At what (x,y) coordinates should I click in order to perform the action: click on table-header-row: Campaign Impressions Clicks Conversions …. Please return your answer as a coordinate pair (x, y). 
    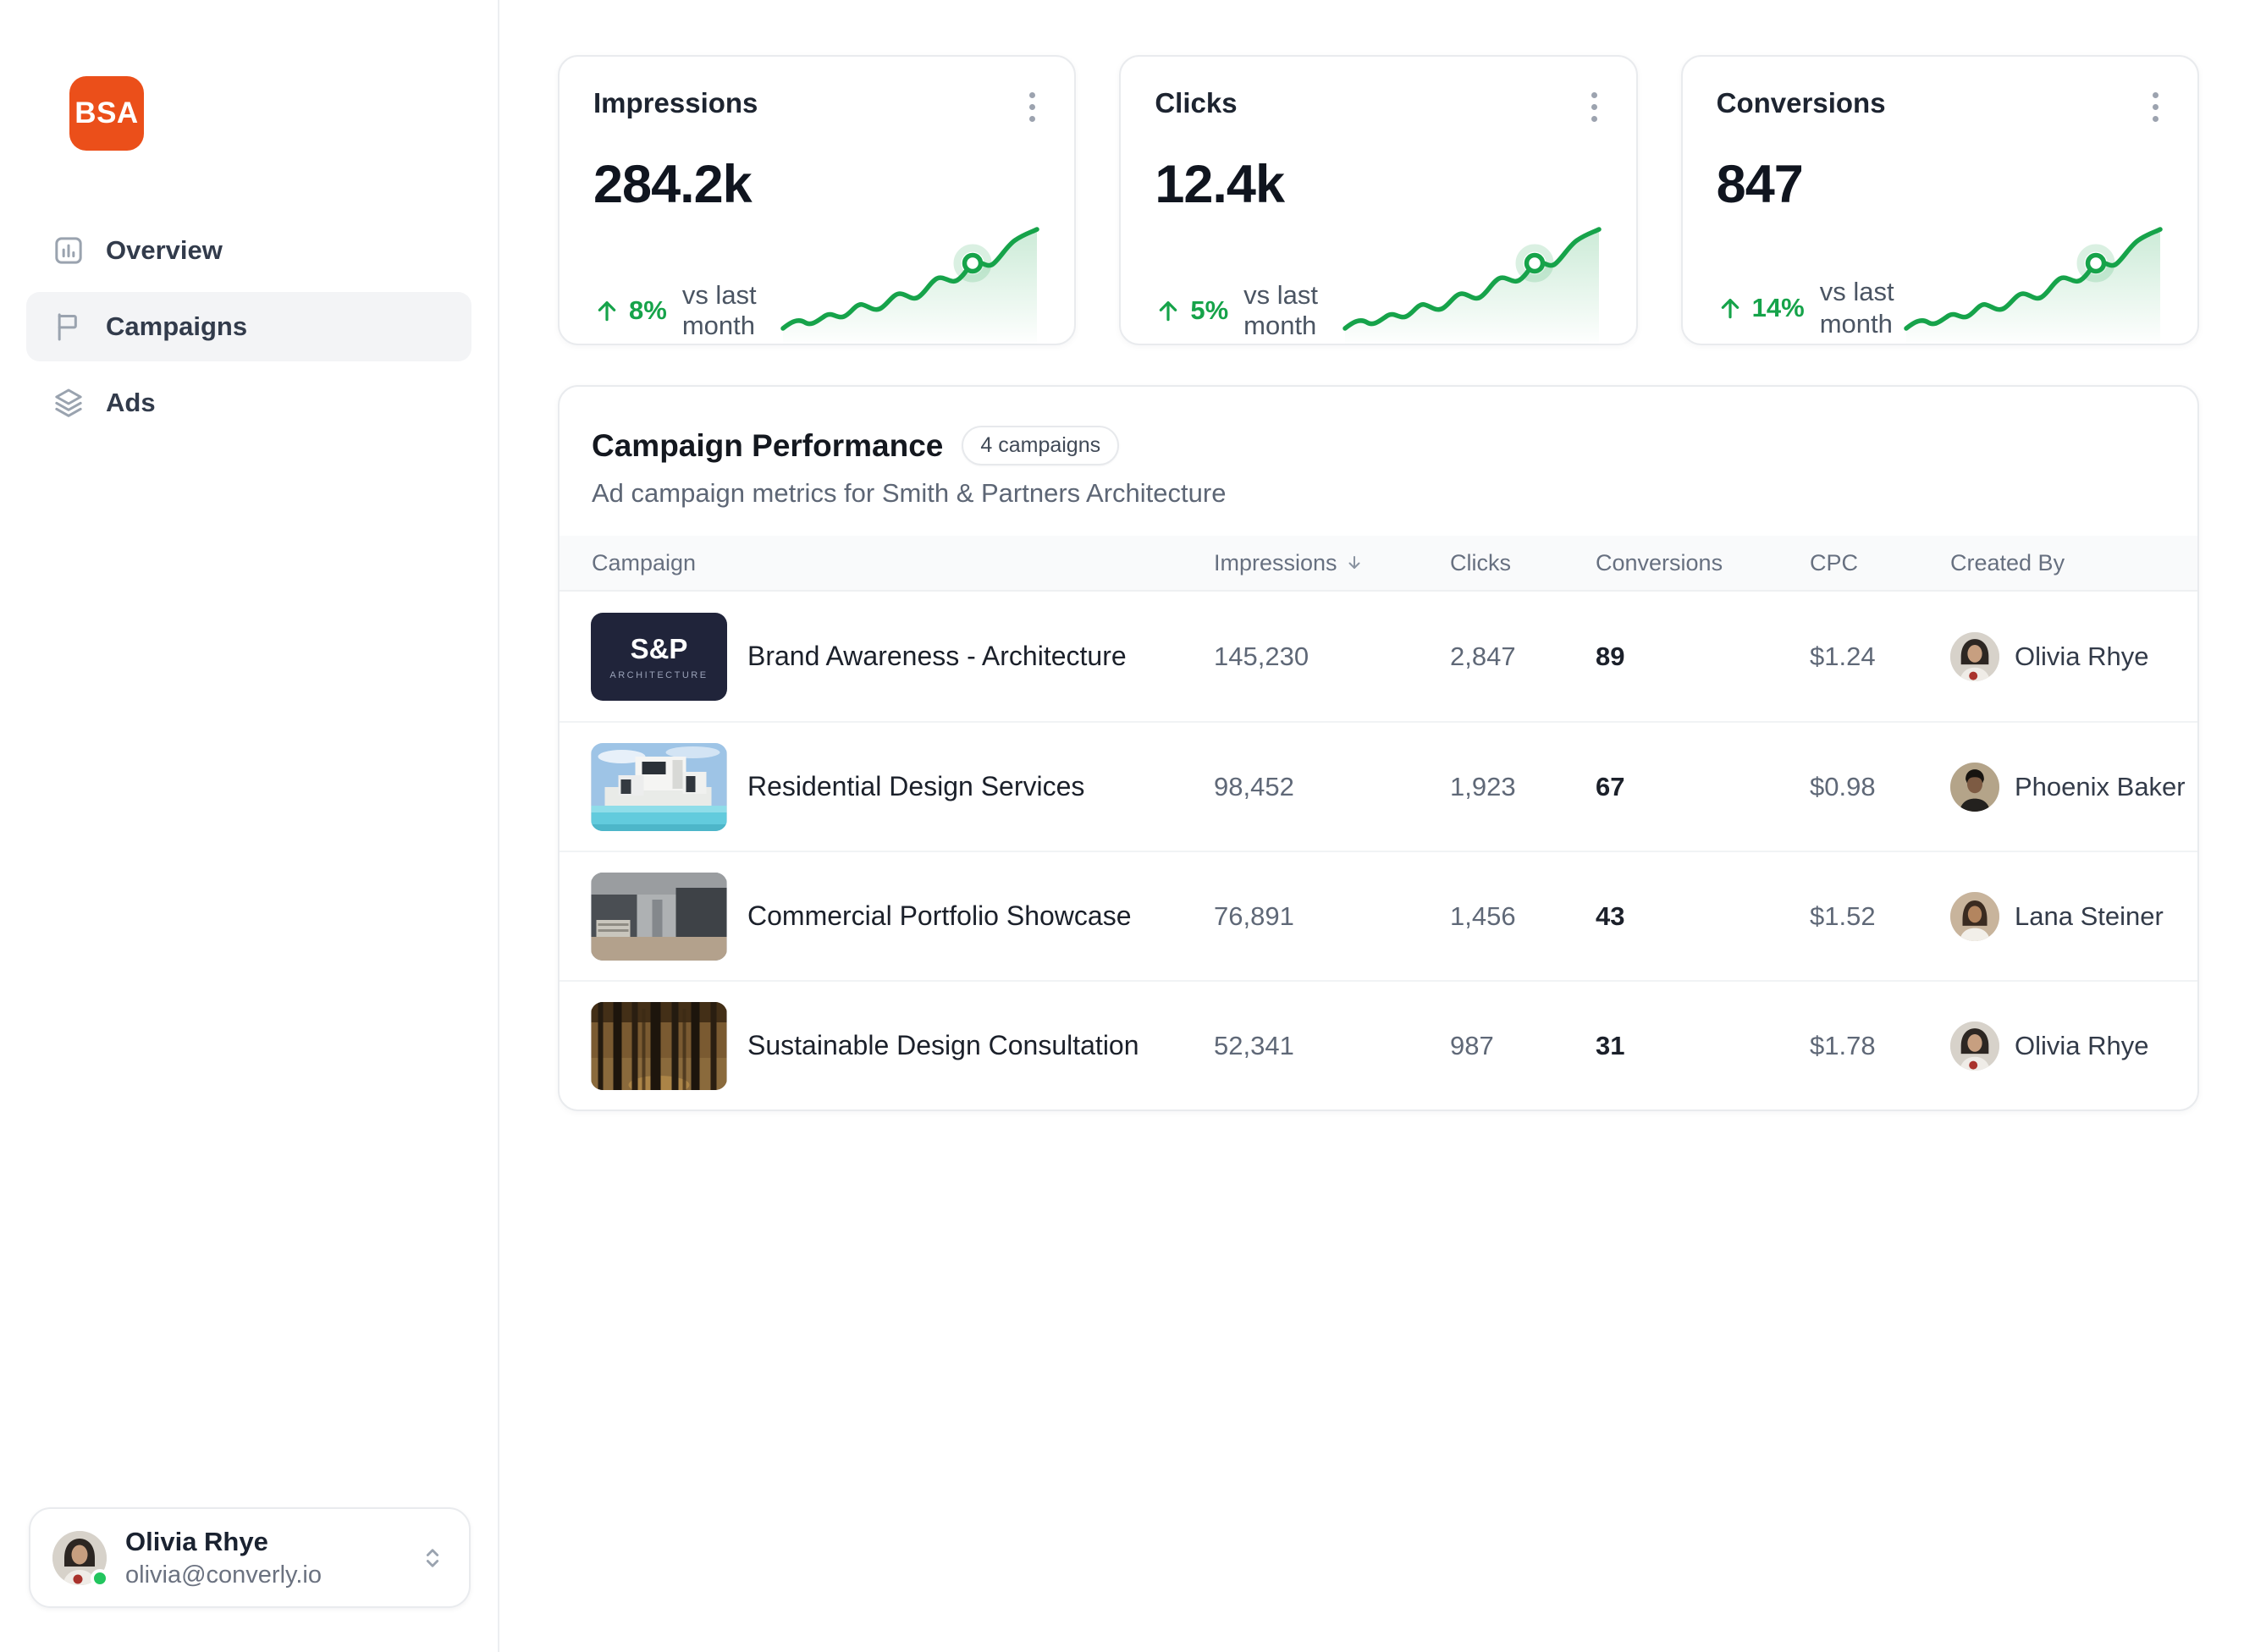
    Looking at the image, I should click on (1378, 564).